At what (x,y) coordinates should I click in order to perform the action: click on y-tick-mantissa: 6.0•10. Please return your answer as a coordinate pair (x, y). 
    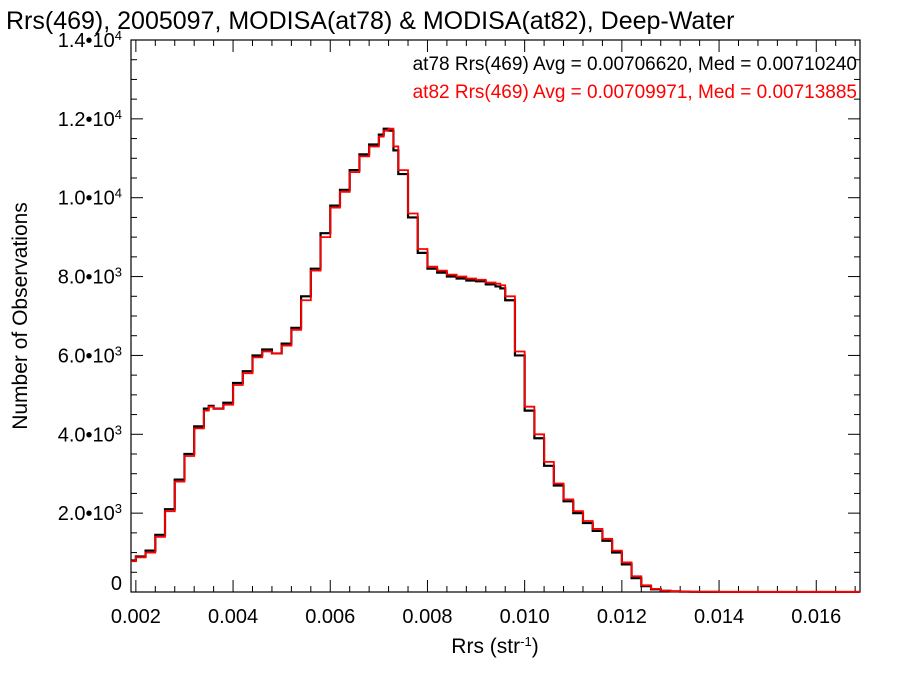
    Looking at the image, I should click on (86, 356).